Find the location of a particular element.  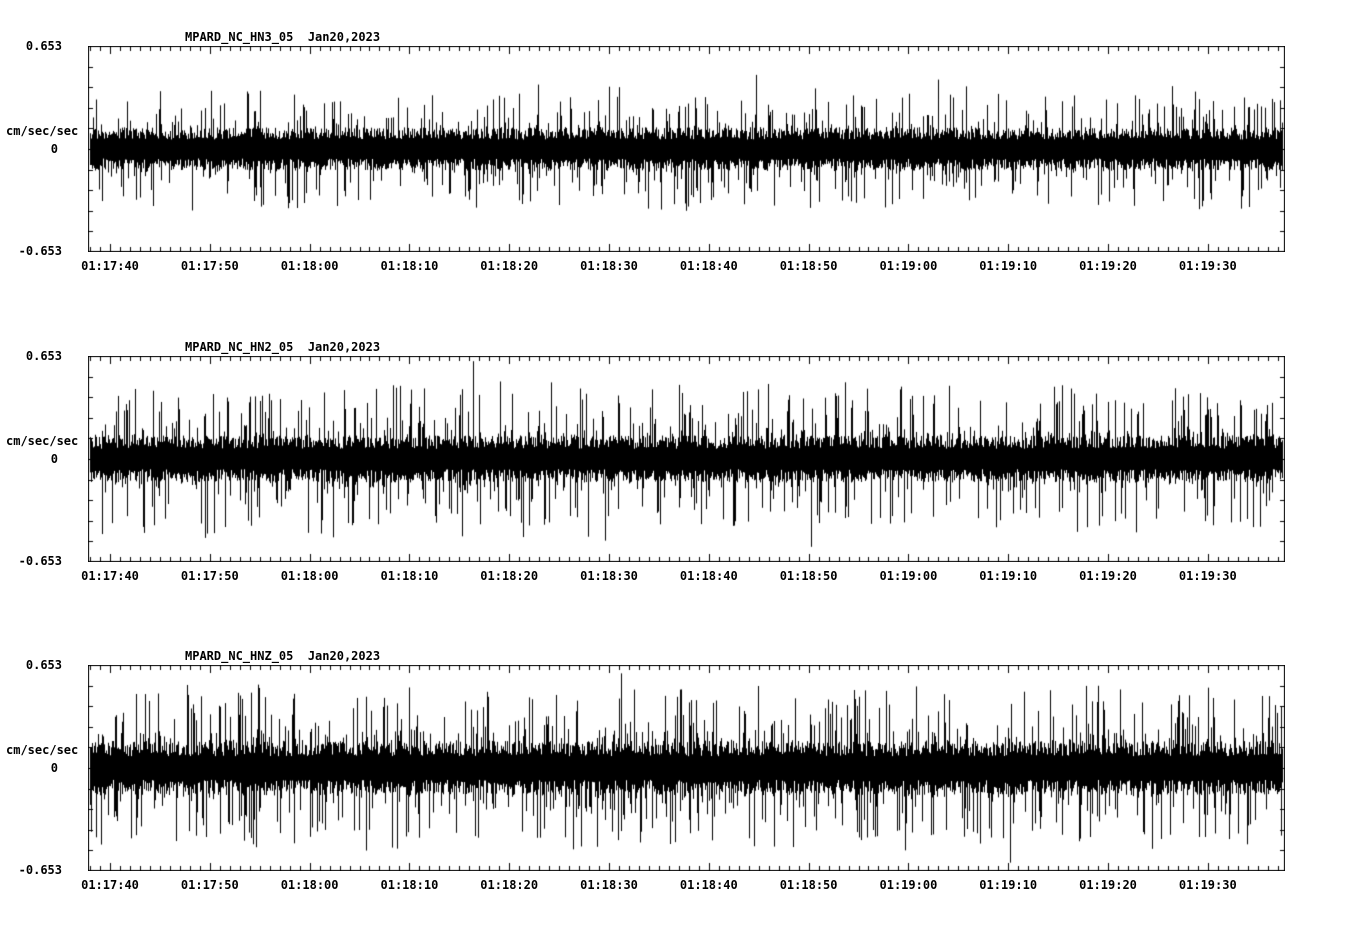

trace-title: MPARD_NC_HN3_05 Jan20,2023 is located at coordinates (283, 37).